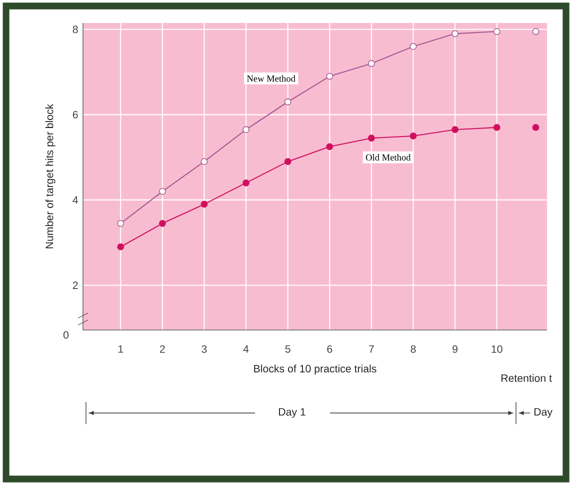  What do you see at coordinates (526, 378) in the screenshot?
I see `text: Retention t` at bounding box center [526, 378].